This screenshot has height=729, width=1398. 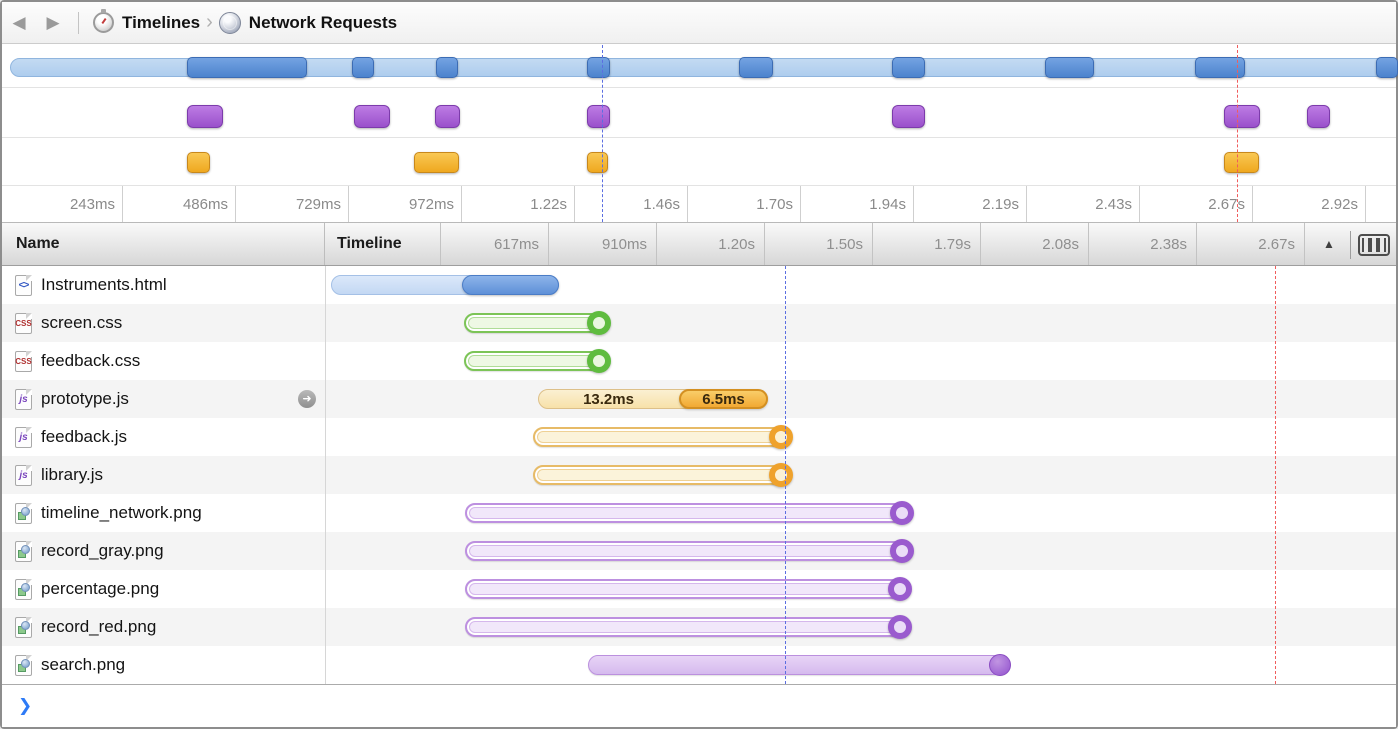 What do you see at coordinates (970, 204) in the screenshot?
I see `ruler-tick-label: 2.19s` at bounding box center [970, 204].